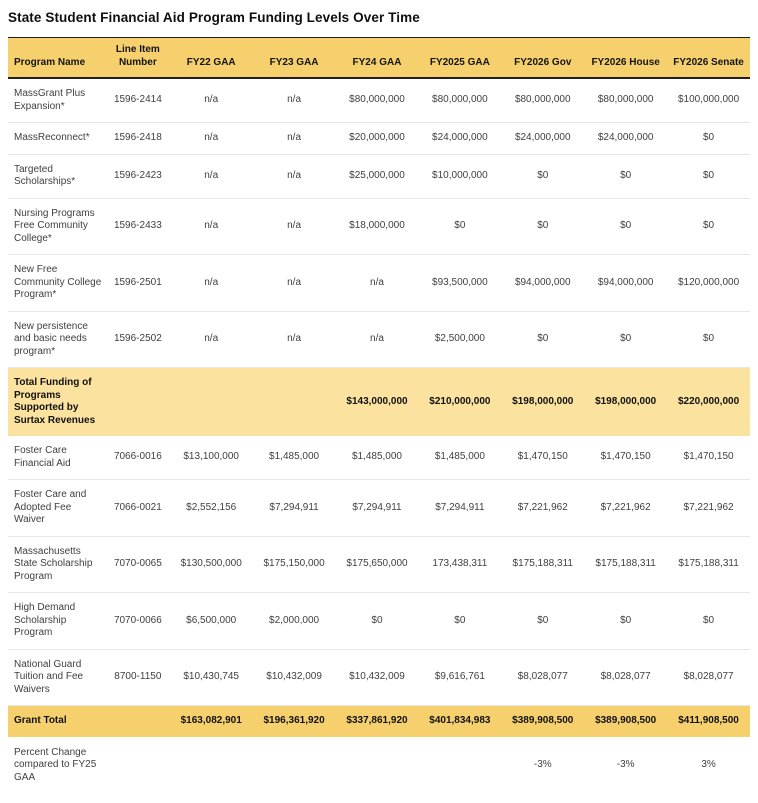 Image resolution: width=758 pixels, height=803 pixels. Describe the element at coordinates (294, 721) in the screenshot. I see `value-cell: $196,361,920` at that location.